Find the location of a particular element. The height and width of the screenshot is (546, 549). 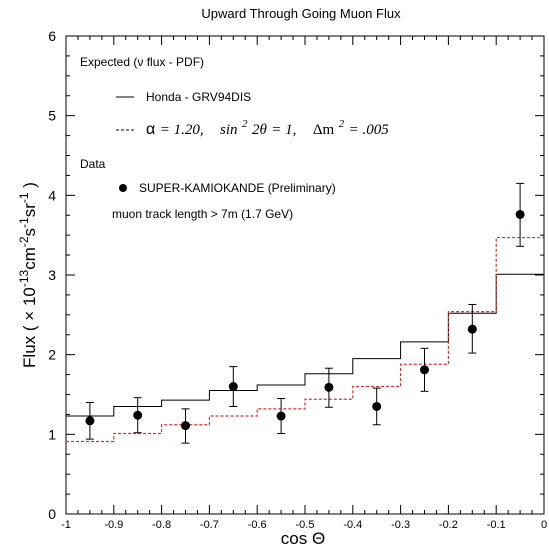

y-label-base: 10 is located at coordinates (29, 299).